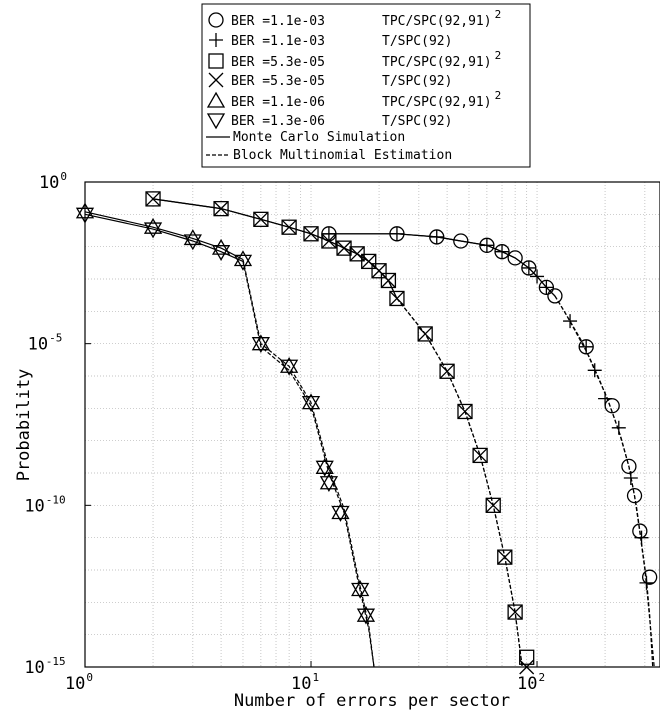 This screenshot has height=715, width=660. What do you see at coordinates (531, 682) in the screenshot?
I see `x-tick-label: 10²` at bounding box center [531, 682].